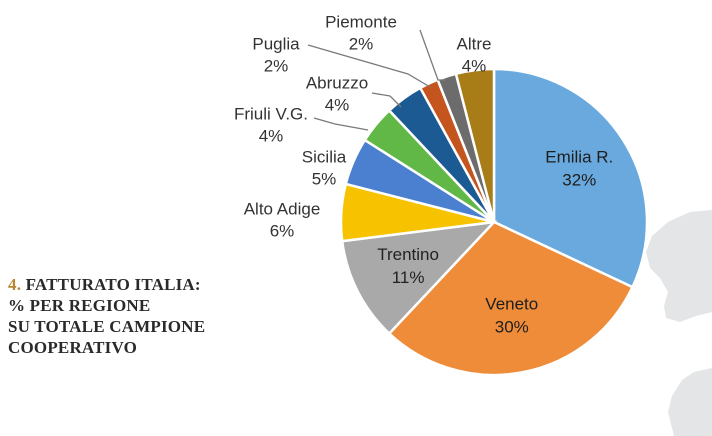 The width and height of the screenshot is (712, 436). I want to click on pie-value-puglia: 2%, so click(276, 65).